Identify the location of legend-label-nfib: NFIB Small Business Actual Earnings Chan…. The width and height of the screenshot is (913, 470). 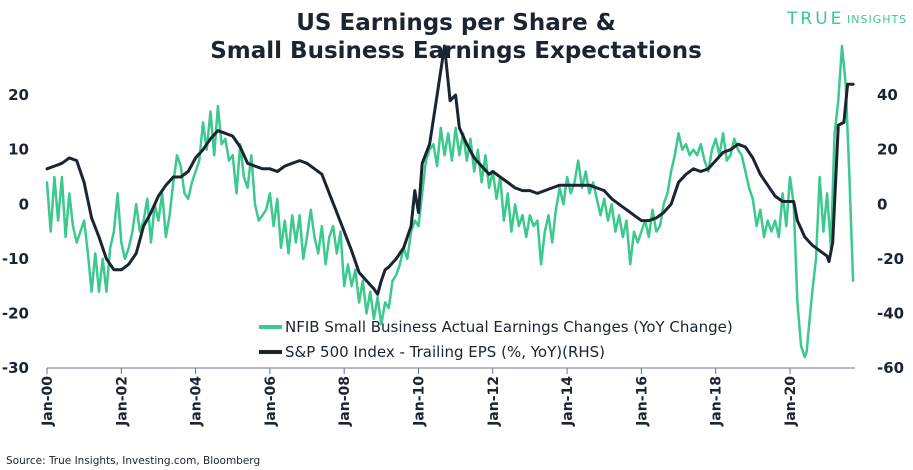
(509, 327).